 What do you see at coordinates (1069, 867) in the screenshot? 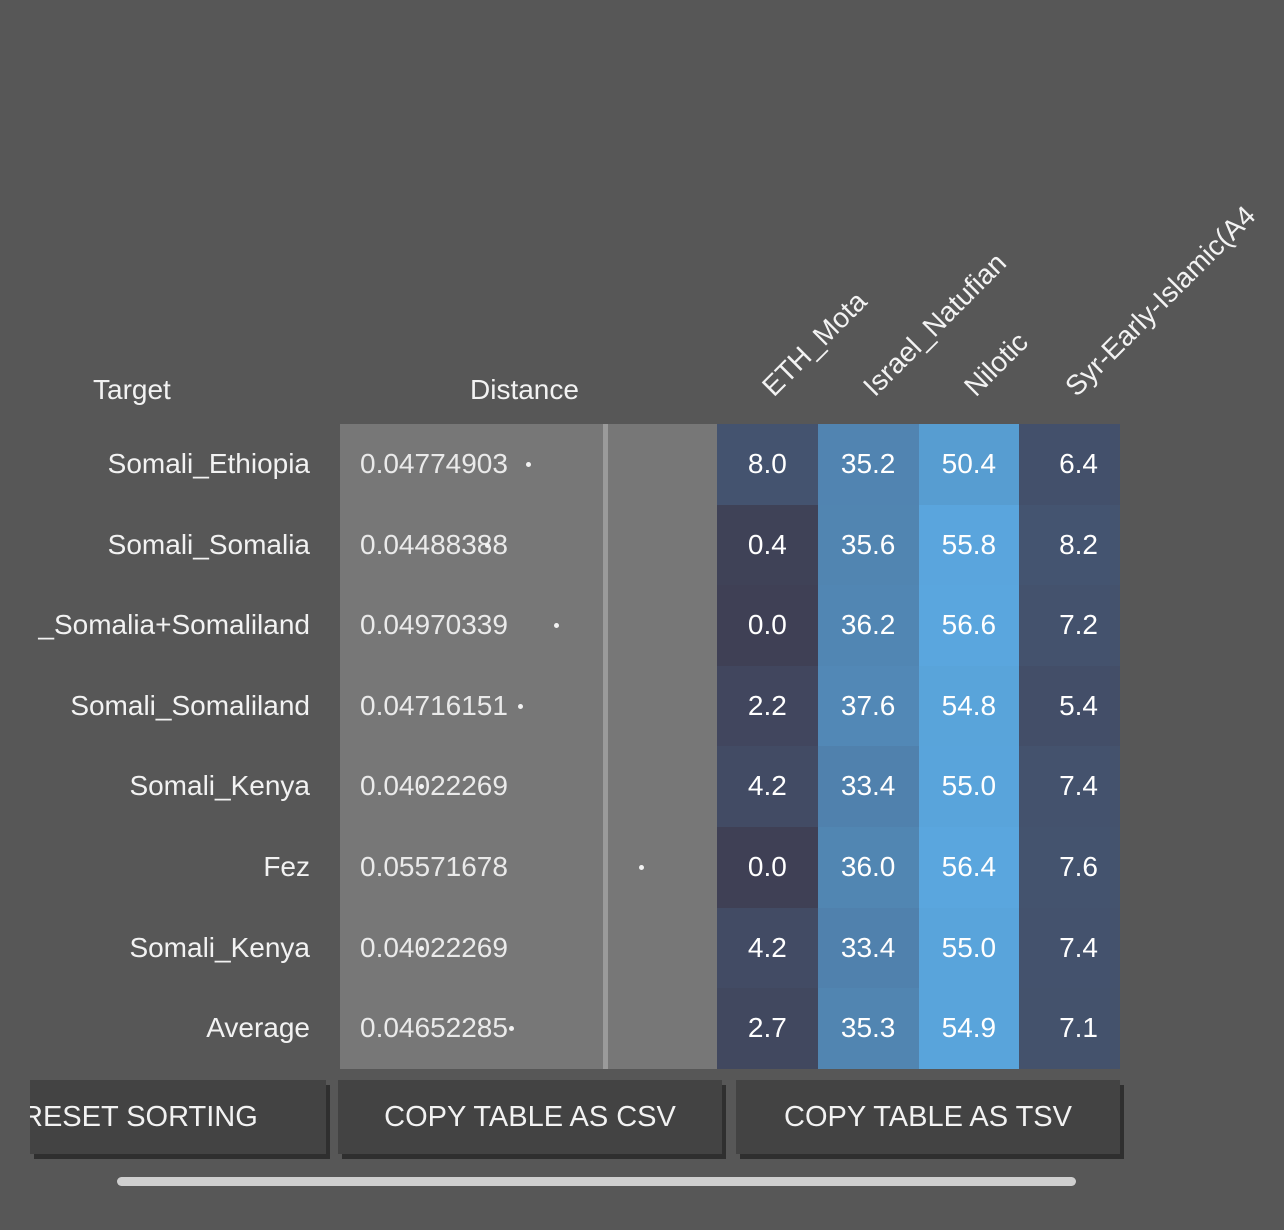
I see `heat-cell: 7.6` at bounding box center [1069, 867].